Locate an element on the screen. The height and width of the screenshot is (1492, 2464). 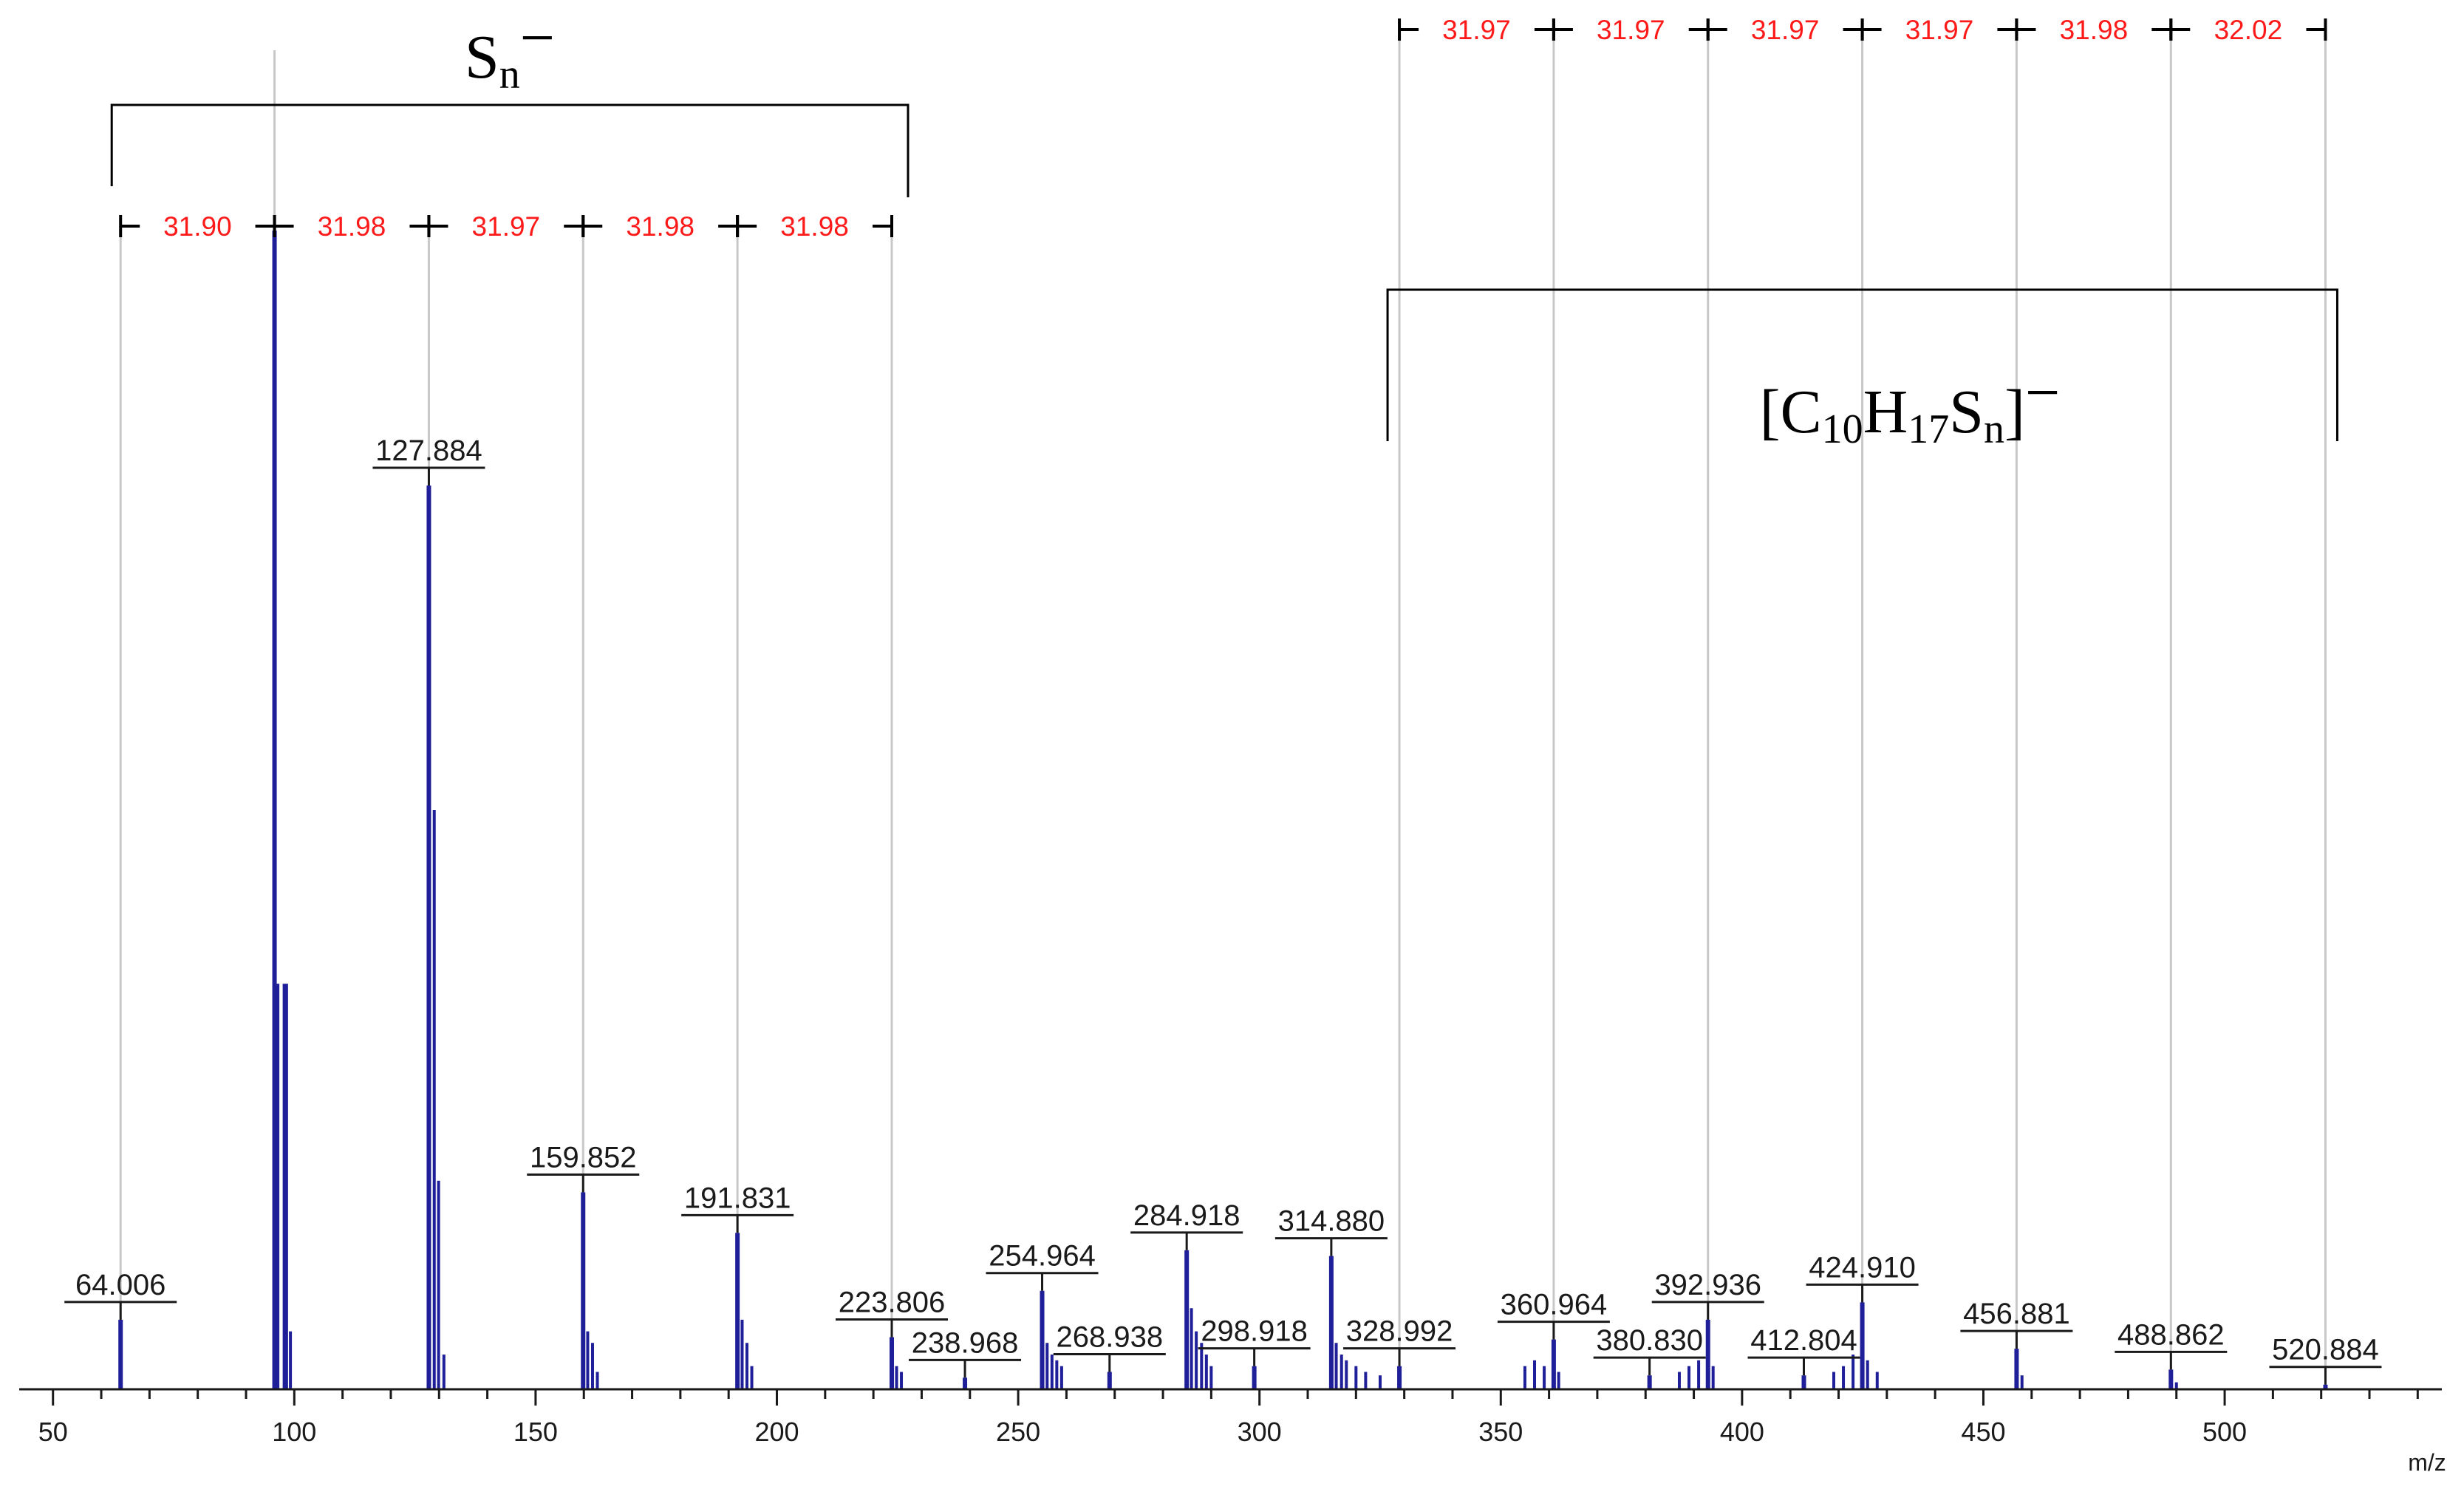
x-tick-label: 450 is located at coordinates (1983, 1432).